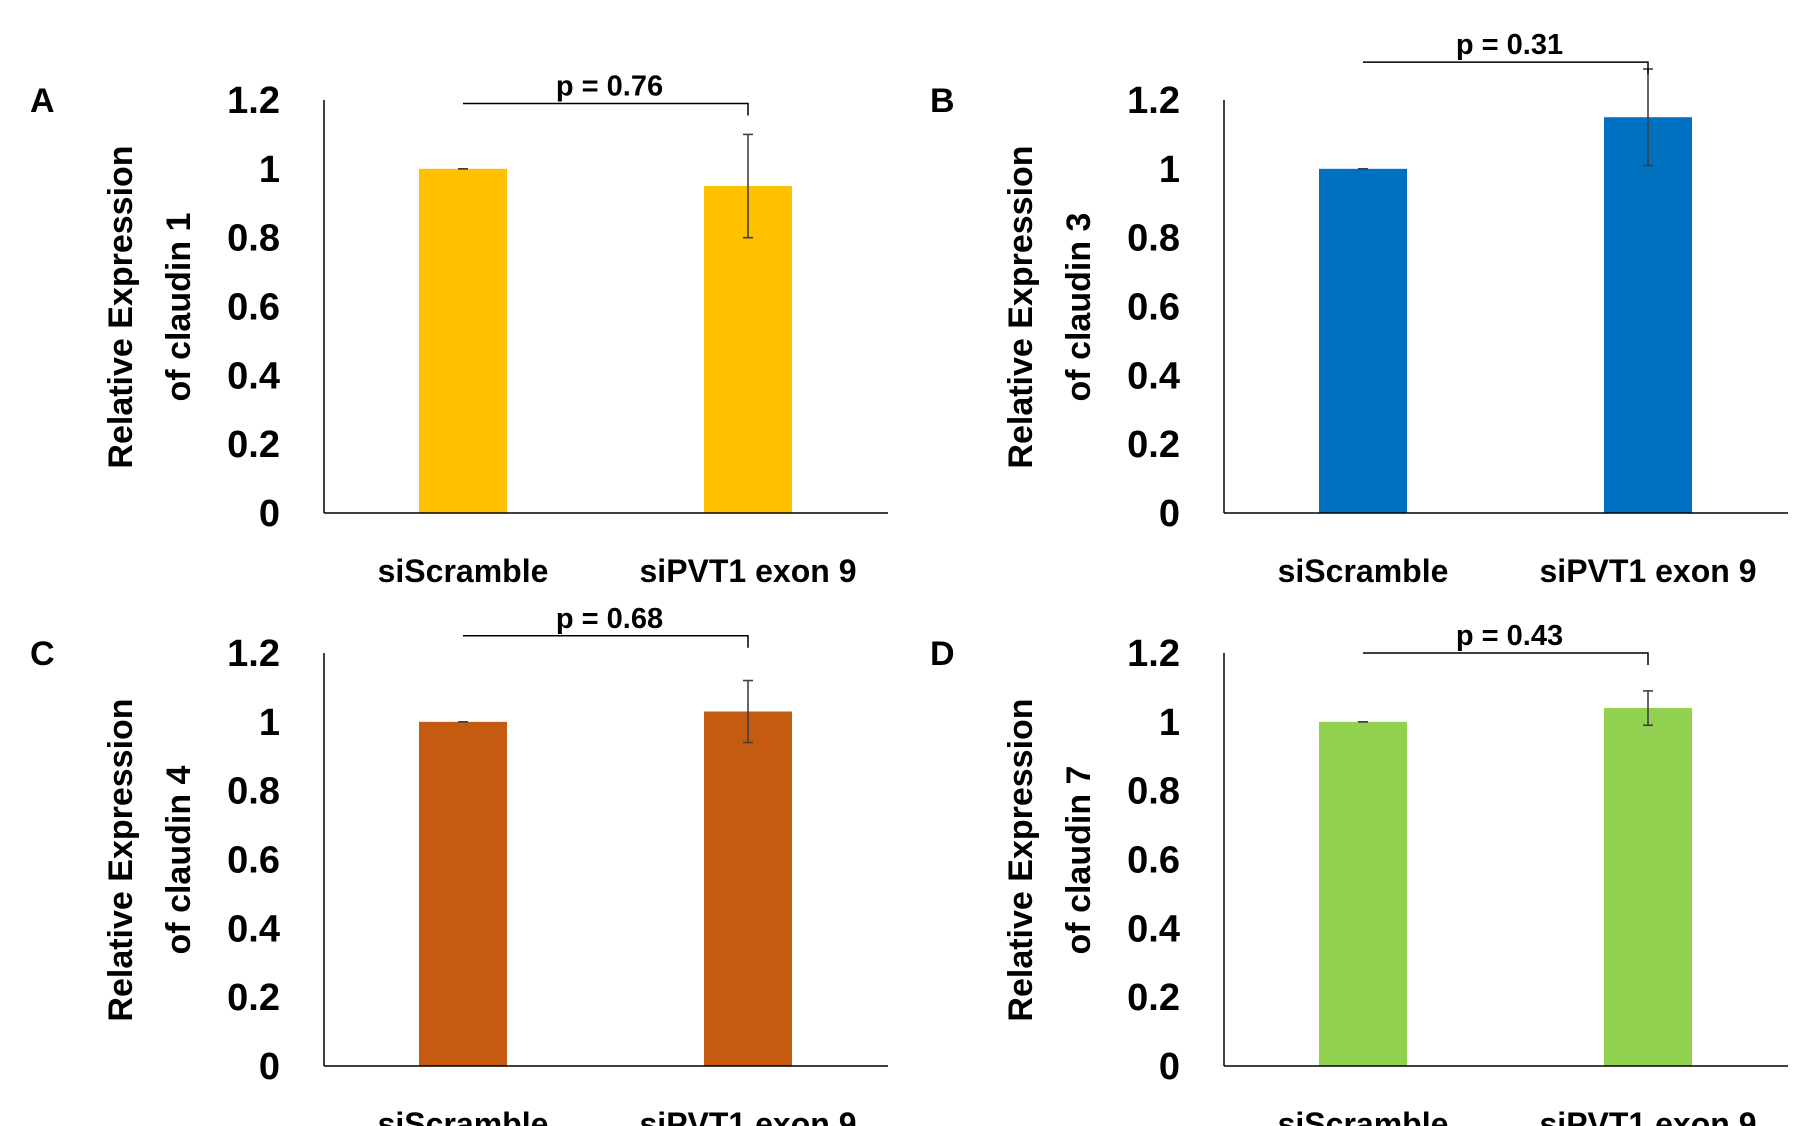 Image resolution: width=1814 pixels, height=1126 pixels. Describe the element at coordinates (609, 86) in the screenshot. I see `p-value-annotation: p = 0.76` at that location.